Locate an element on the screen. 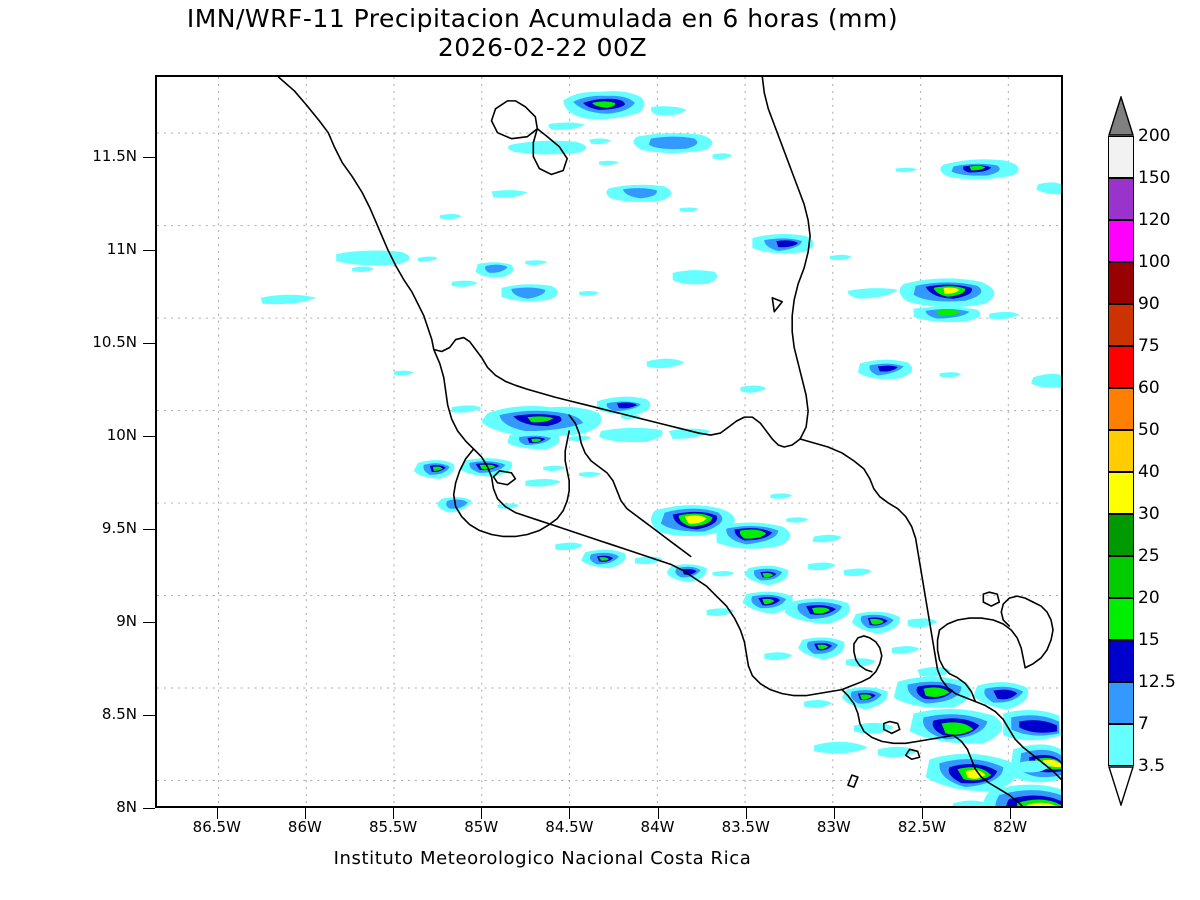 The image size is (1200, 900). colorbar-label-25: 25 is located at coordinates (1149, 556).